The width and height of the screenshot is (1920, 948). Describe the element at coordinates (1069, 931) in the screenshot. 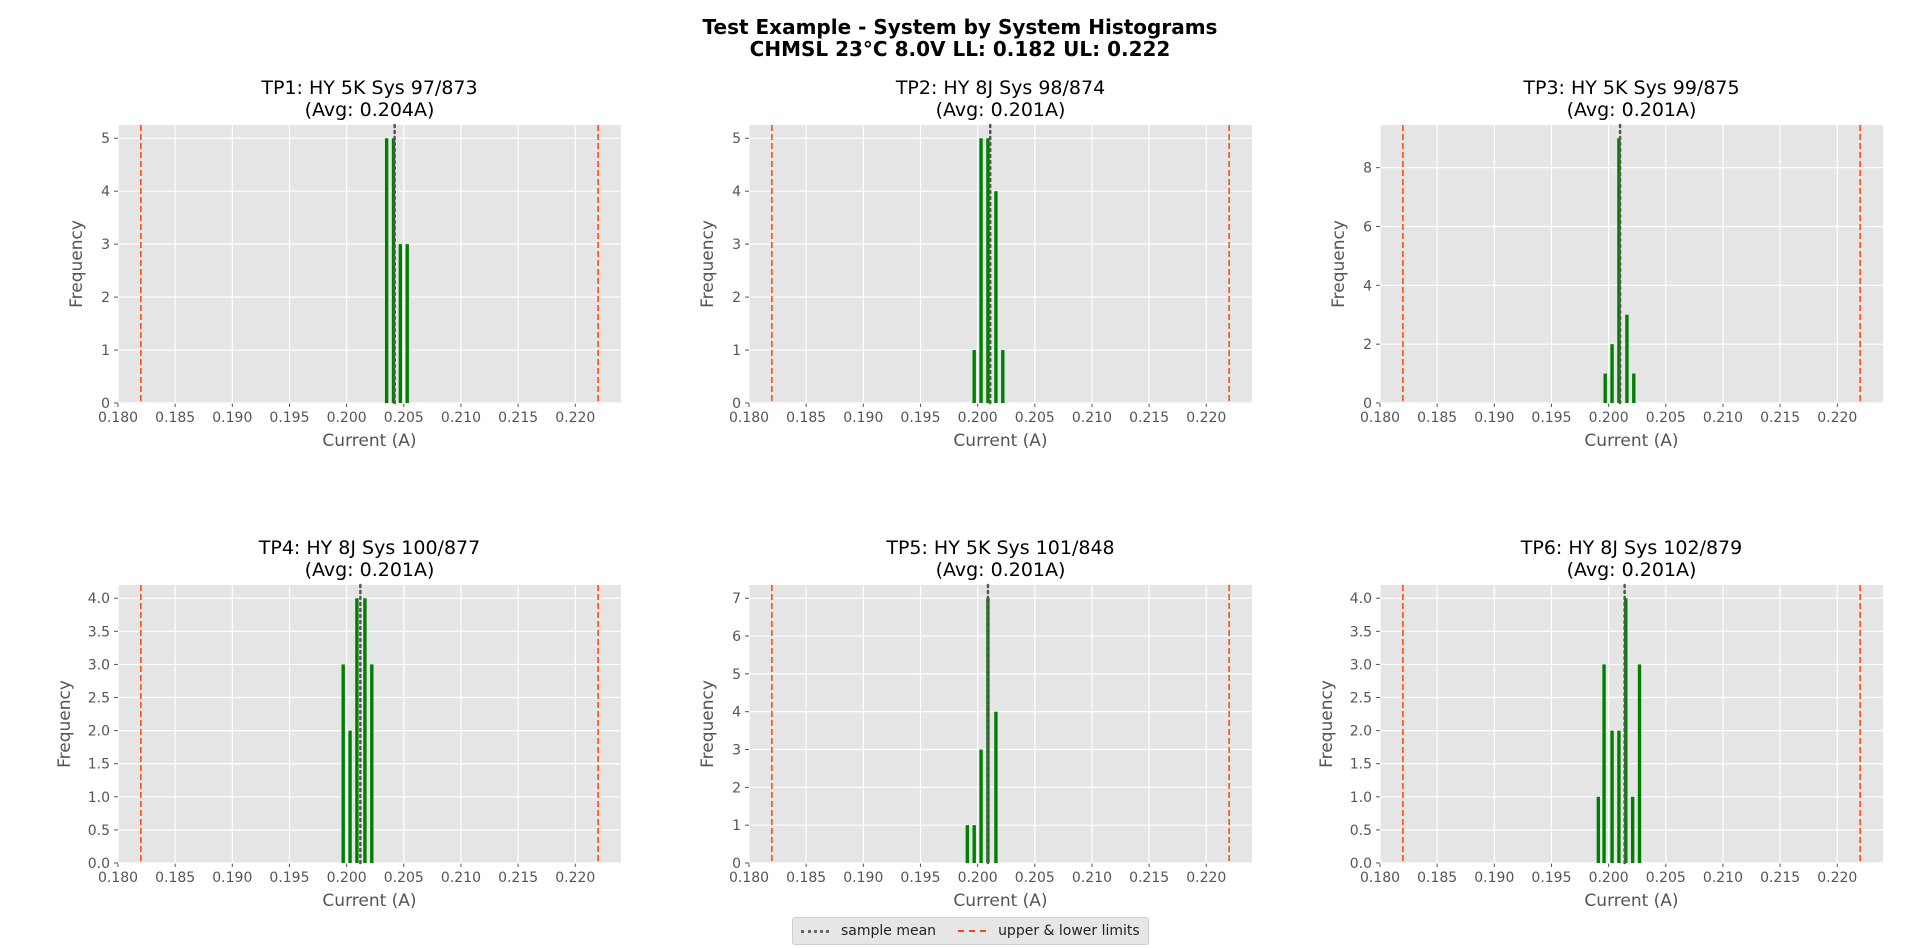

I see `legend-limits-label: upper & lower limits` at that location.